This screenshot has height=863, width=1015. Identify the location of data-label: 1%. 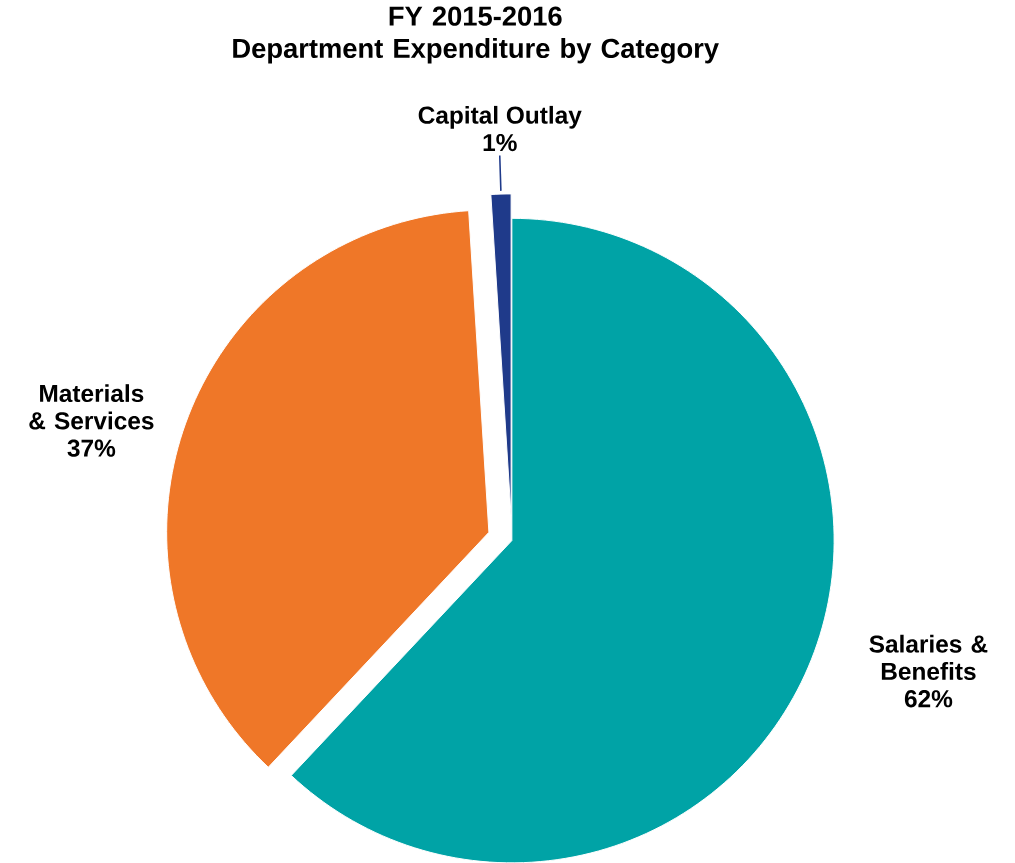
(500, 142).